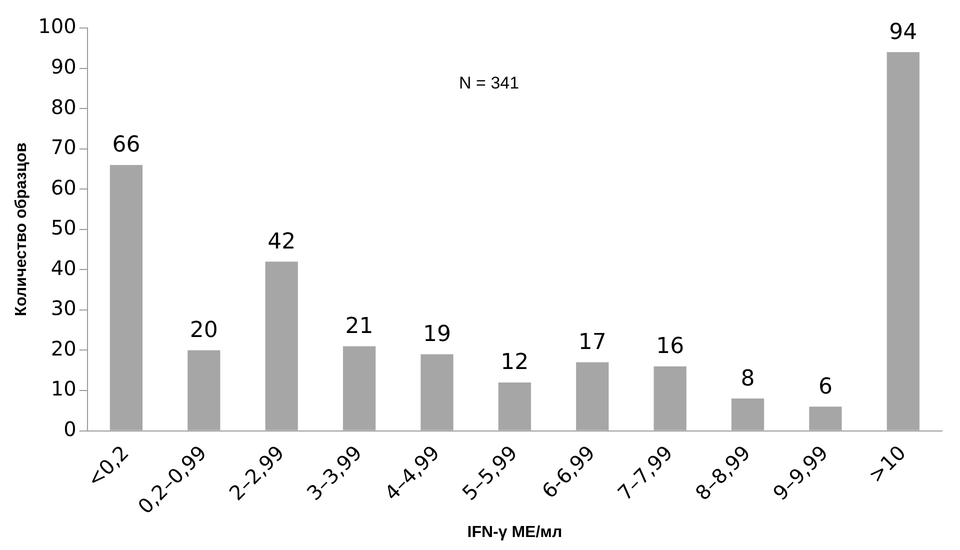  Describe the element at coordinates (63, 66) in the screenshot. I see `y-tick-label: 90` at that location.